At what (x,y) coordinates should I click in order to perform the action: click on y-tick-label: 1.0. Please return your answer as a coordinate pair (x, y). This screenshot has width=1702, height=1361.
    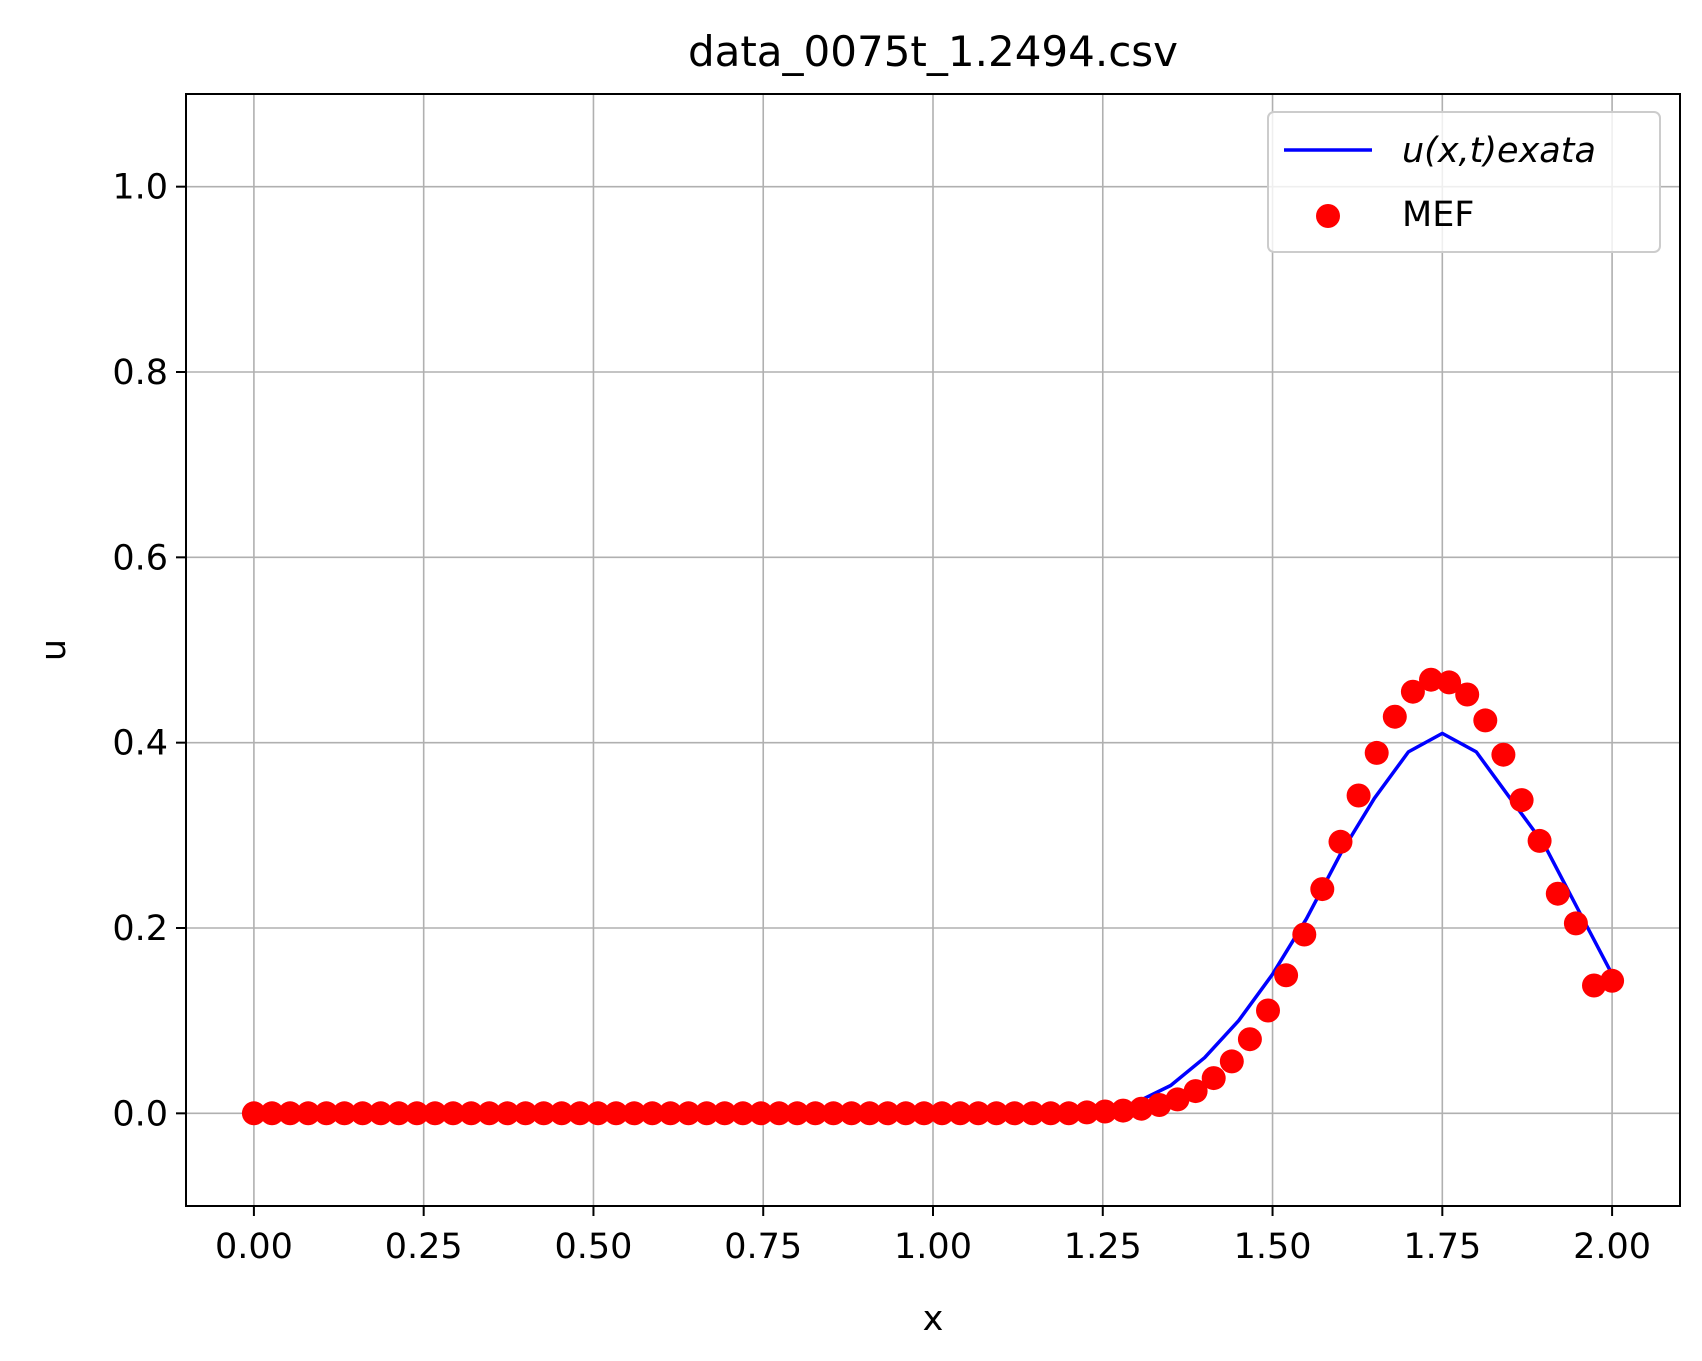
    Looking at the image, I should click on (140, 188).